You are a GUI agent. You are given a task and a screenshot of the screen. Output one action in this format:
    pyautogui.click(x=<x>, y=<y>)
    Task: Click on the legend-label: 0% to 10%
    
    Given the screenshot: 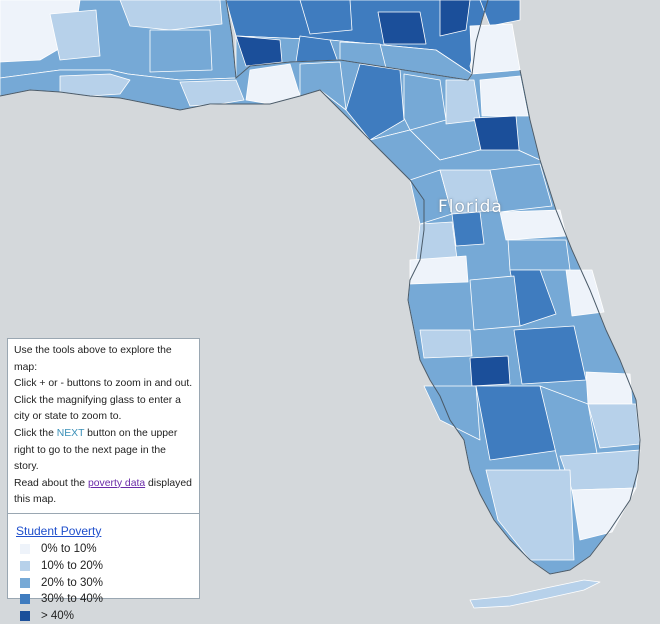 What is the action you would take?
    pyautogui.click(x=69, y=549)
    